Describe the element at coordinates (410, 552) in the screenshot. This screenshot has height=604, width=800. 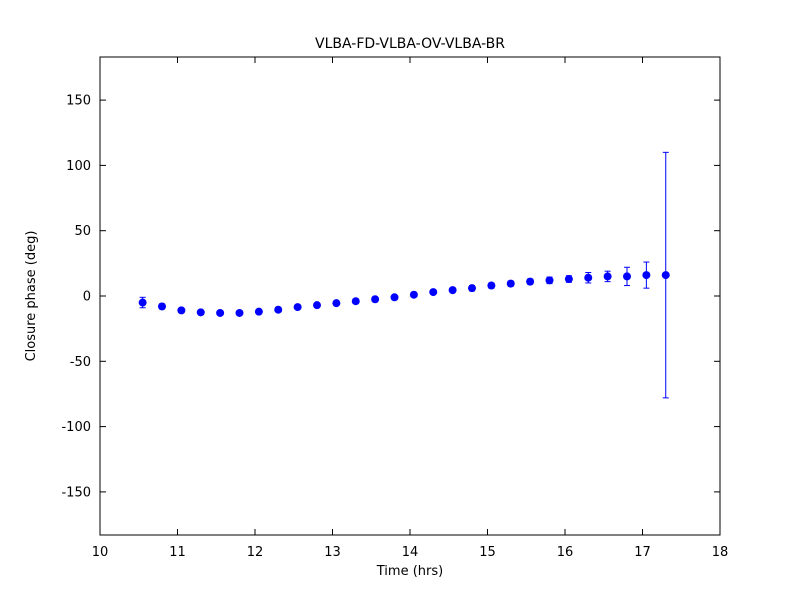
I see `x-tick-label: 14` at that location.